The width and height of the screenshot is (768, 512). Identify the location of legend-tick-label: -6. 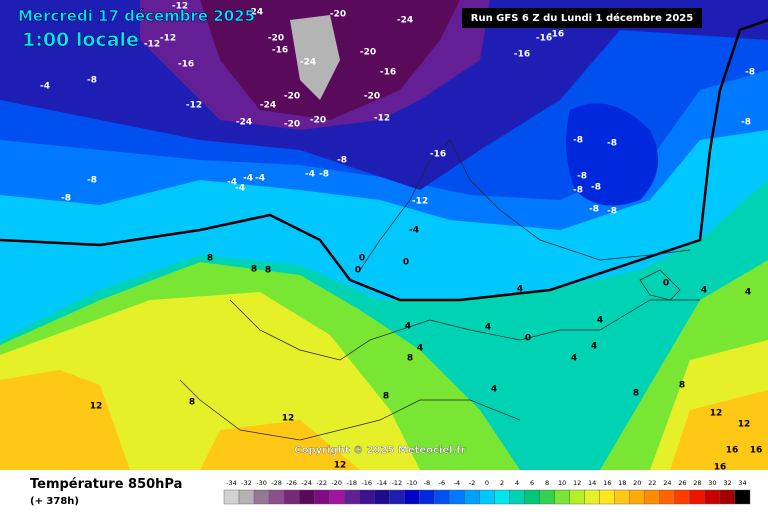
(442, 483).